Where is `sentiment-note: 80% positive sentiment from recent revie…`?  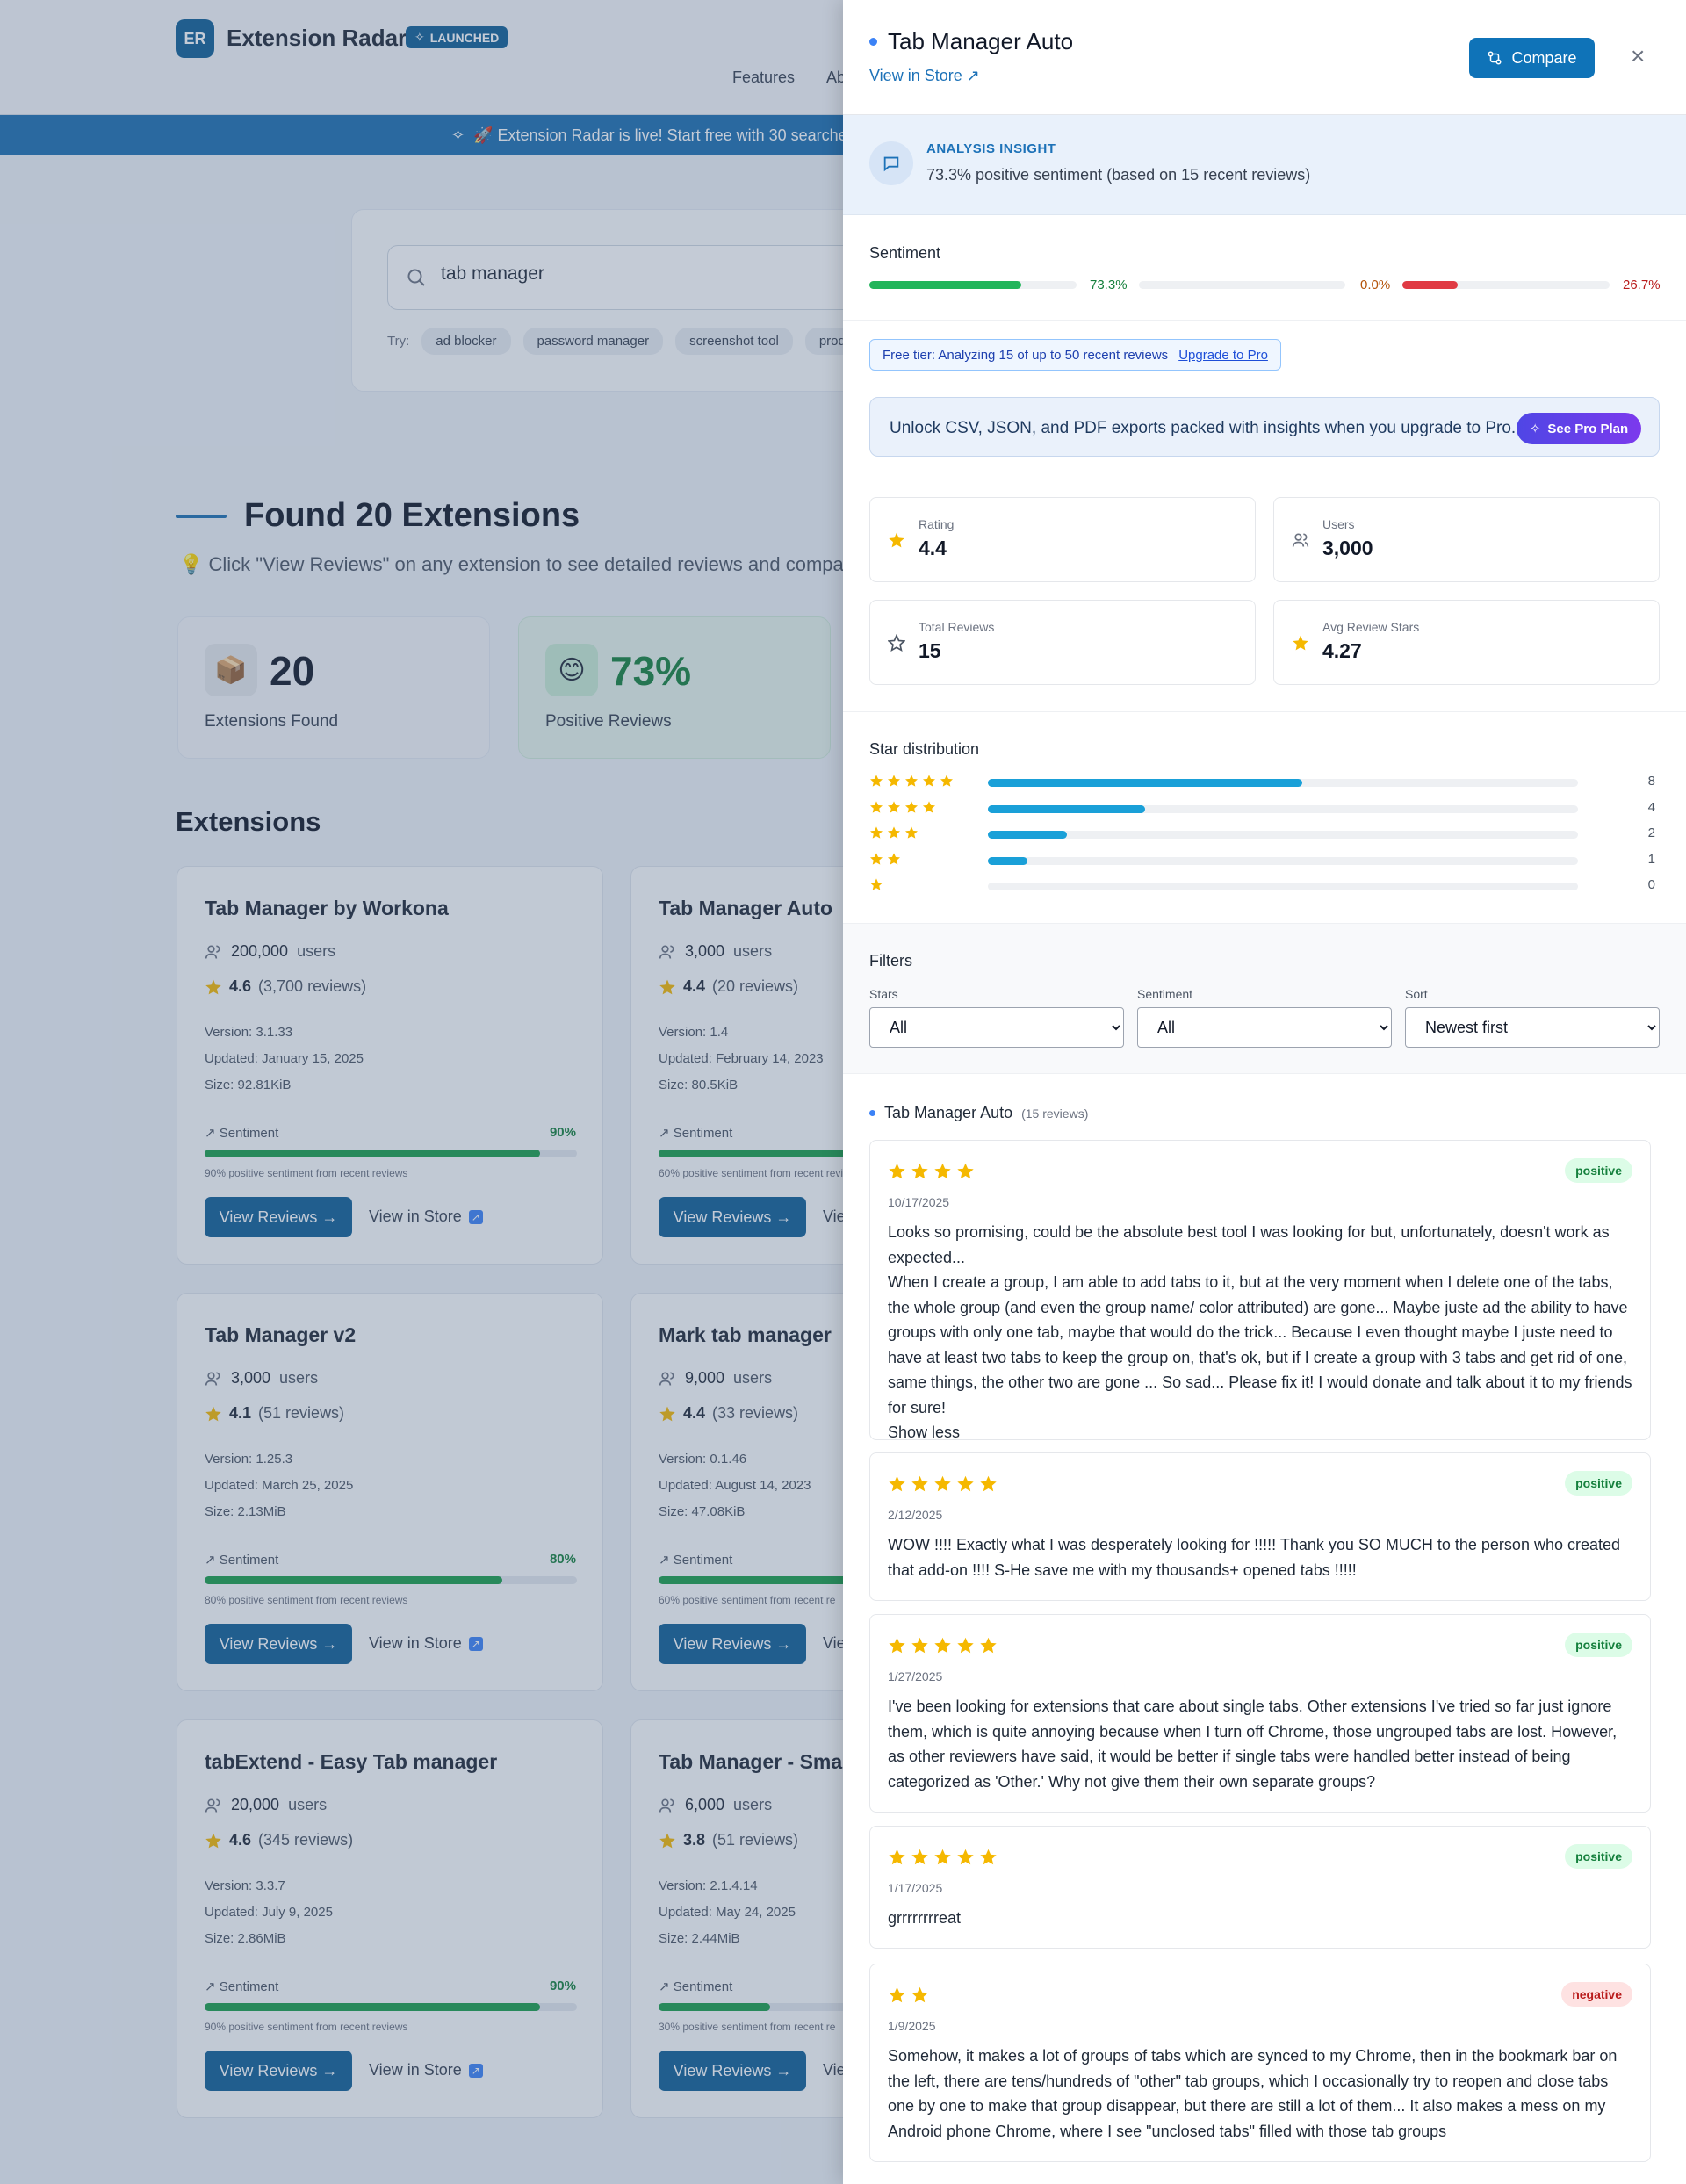 sentiment-note: 80% positive sentiment from recent revie… is located at coordinates (307, 1600).